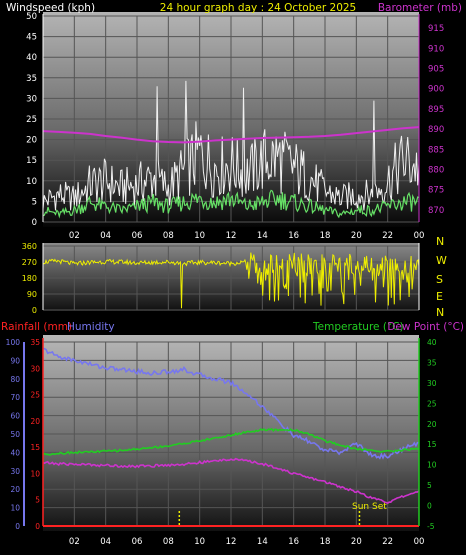 This screenshot has width=466, height=555. What do you see at coordinates (432, 444) in the screenshot?
I see `temp-tick-label: 15` at bounding box center [432, 444].